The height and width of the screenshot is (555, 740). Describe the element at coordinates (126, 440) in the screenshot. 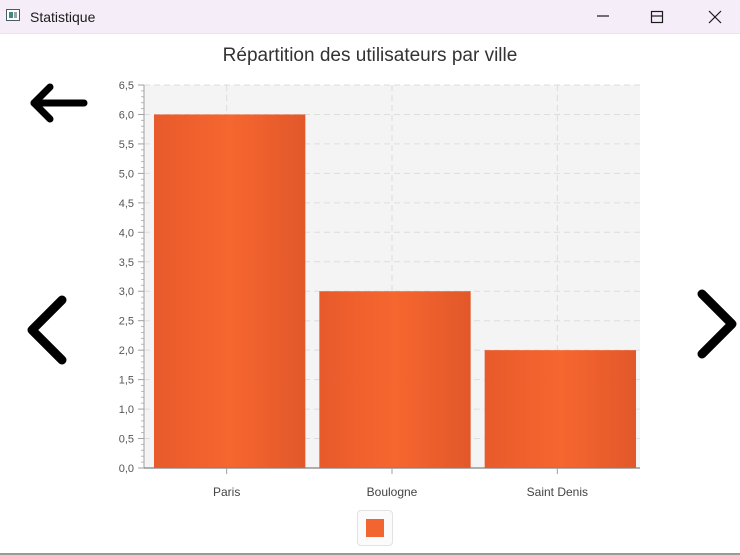

I see `y-tick-label: 0,5` at that location.